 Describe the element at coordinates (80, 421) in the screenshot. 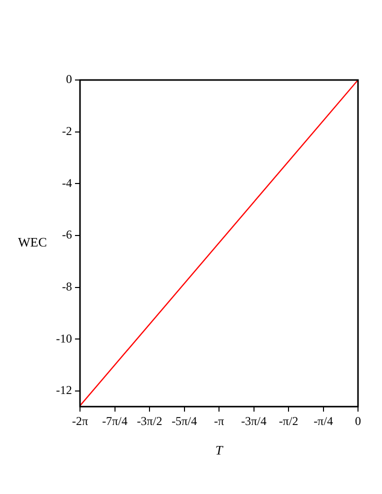

I see `x-tick-label: -2π` at that location.